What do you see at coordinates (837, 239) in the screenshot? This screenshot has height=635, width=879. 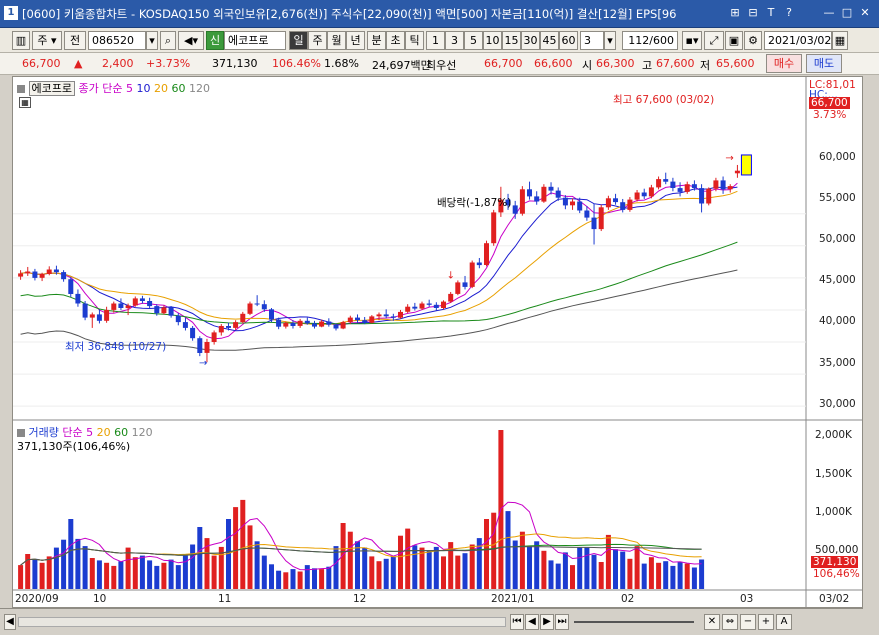 I see `y-tick: 50,000` at bounding box center [837, 239].